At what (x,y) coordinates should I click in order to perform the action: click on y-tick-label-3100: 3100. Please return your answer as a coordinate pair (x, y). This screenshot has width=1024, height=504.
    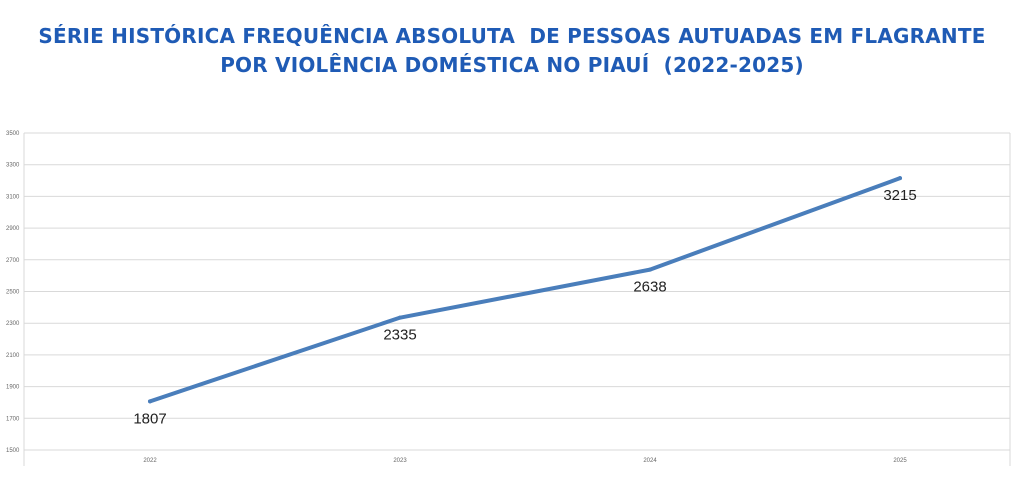
    Looking at the image, I should click on (13, 197).